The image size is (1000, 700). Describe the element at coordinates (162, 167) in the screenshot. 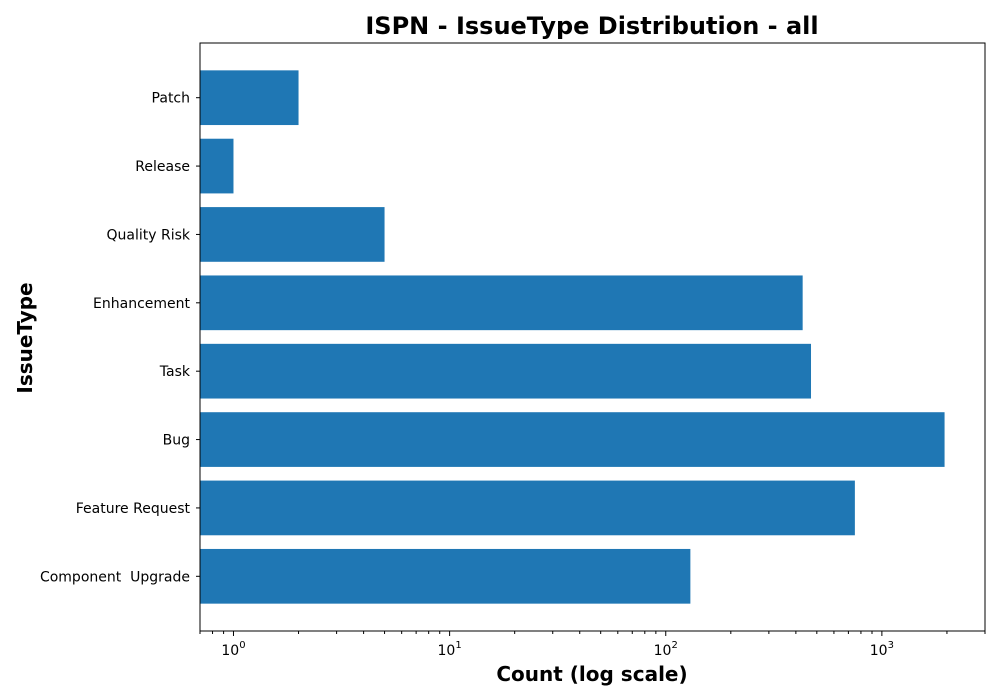

I see `y-tick-label: Release` at that location.